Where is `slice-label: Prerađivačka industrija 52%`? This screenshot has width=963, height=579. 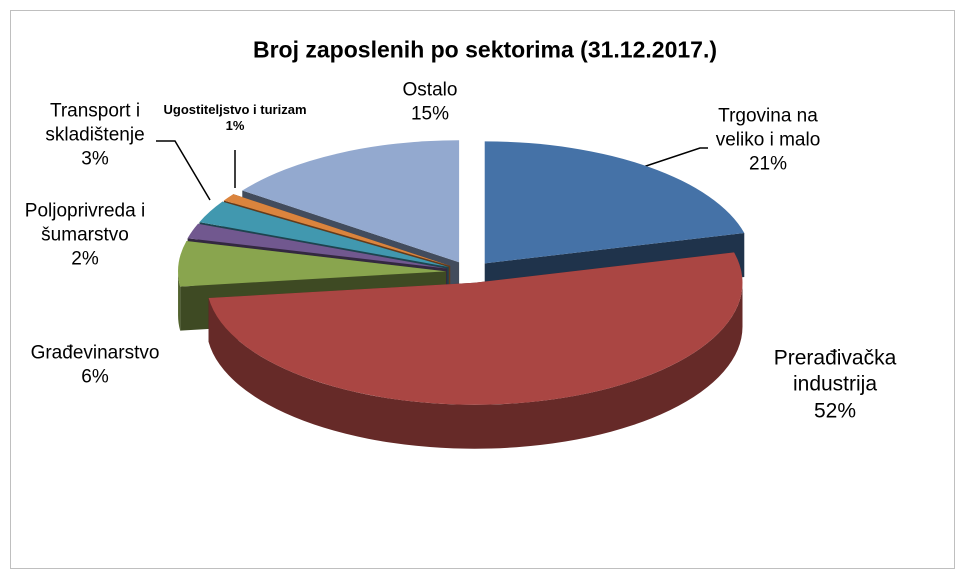 slice-label: Prerađivačka industrija 52% is located at coordinates (835, 385).